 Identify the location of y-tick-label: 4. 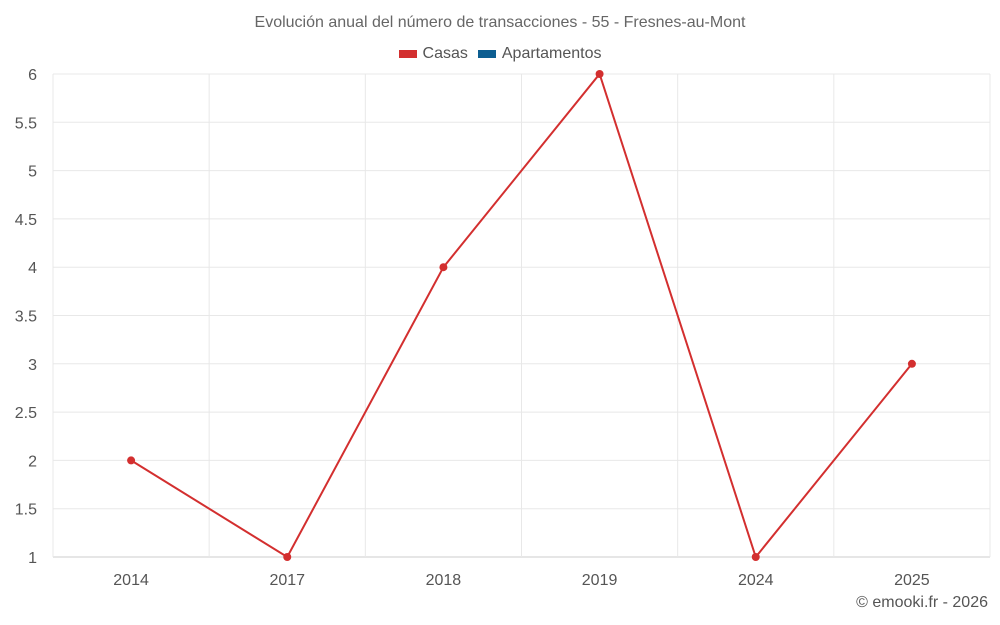
(32, 268).